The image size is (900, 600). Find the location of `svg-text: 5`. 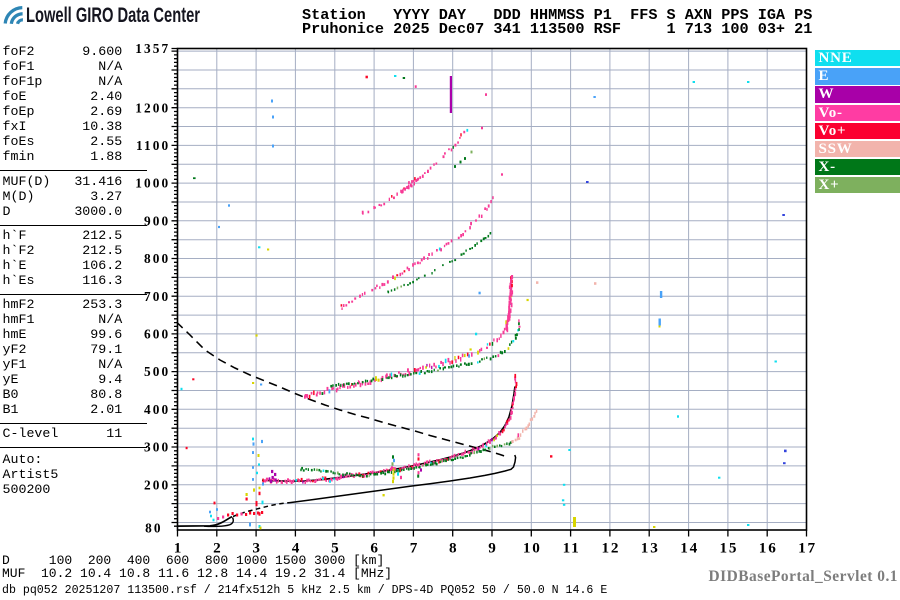

svg-text: 5 is located at coordinates (335, 548).